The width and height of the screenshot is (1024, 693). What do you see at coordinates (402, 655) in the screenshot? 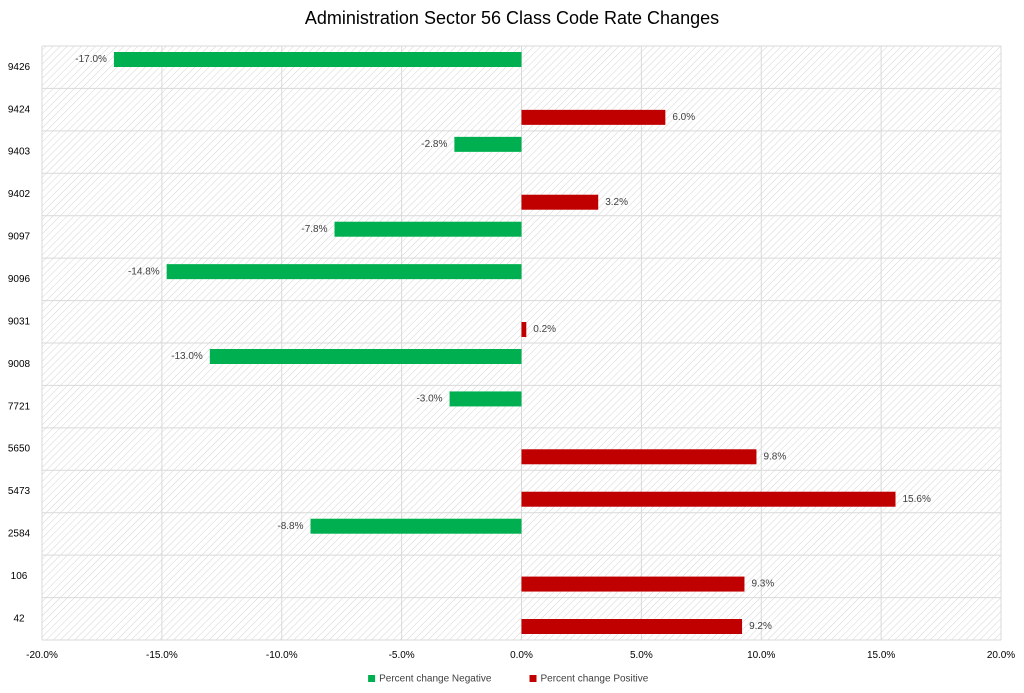
I see `x-tick-label: -5.0%` at bounding box center [402, 655].